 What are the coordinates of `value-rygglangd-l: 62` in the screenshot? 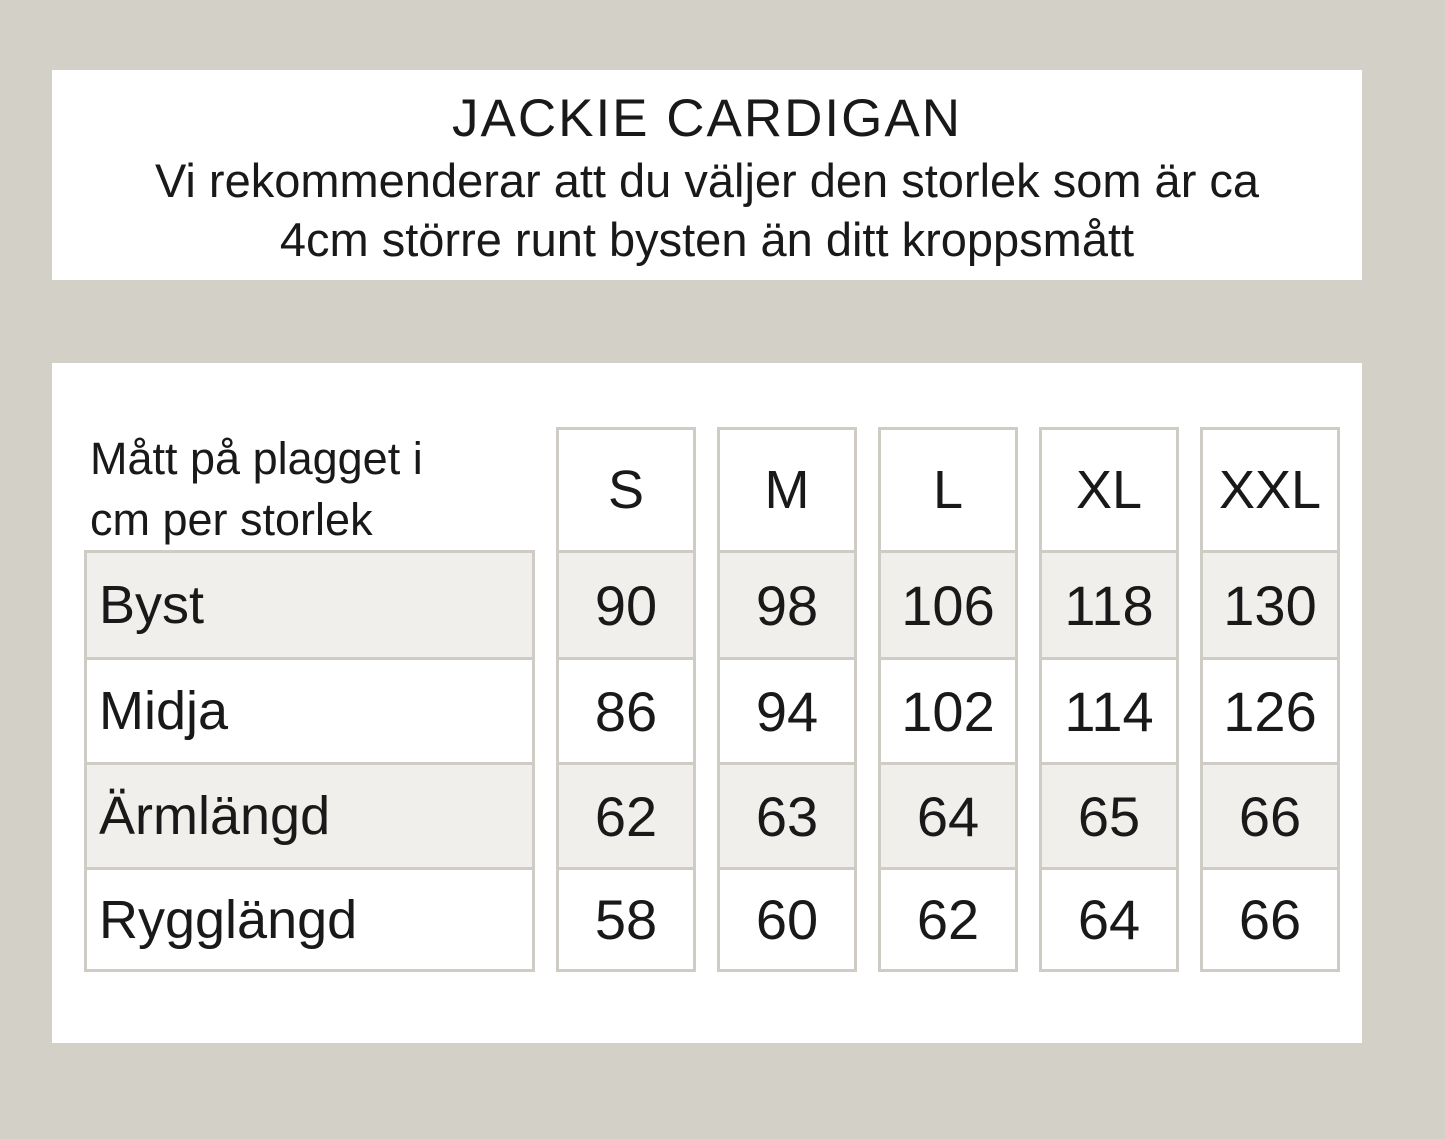 It's located at (948, 919).